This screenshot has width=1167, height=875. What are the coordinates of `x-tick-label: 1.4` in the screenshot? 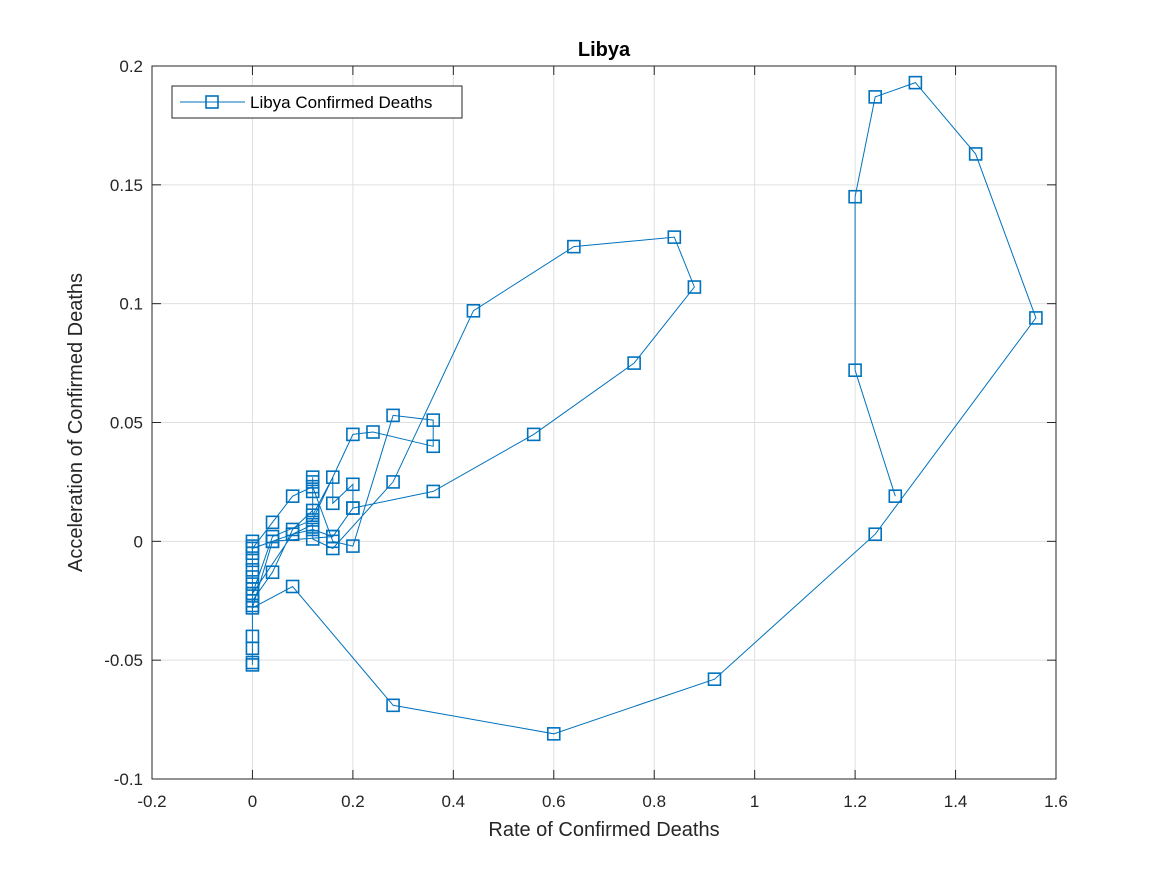 It's located at (956, 801).